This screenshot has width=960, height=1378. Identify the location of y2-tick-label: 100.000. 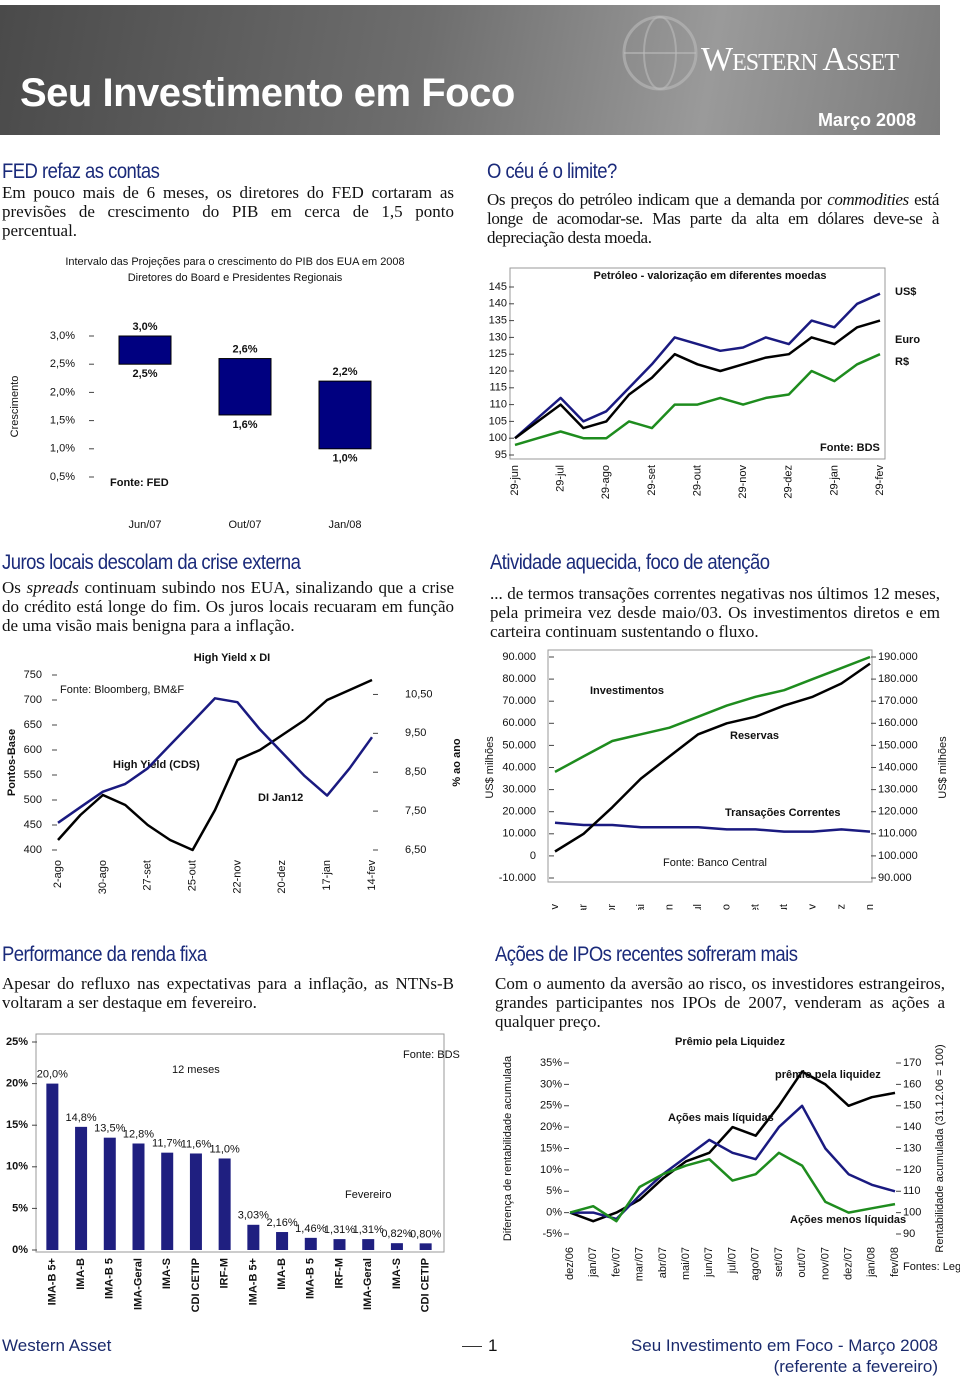
(898, 856).